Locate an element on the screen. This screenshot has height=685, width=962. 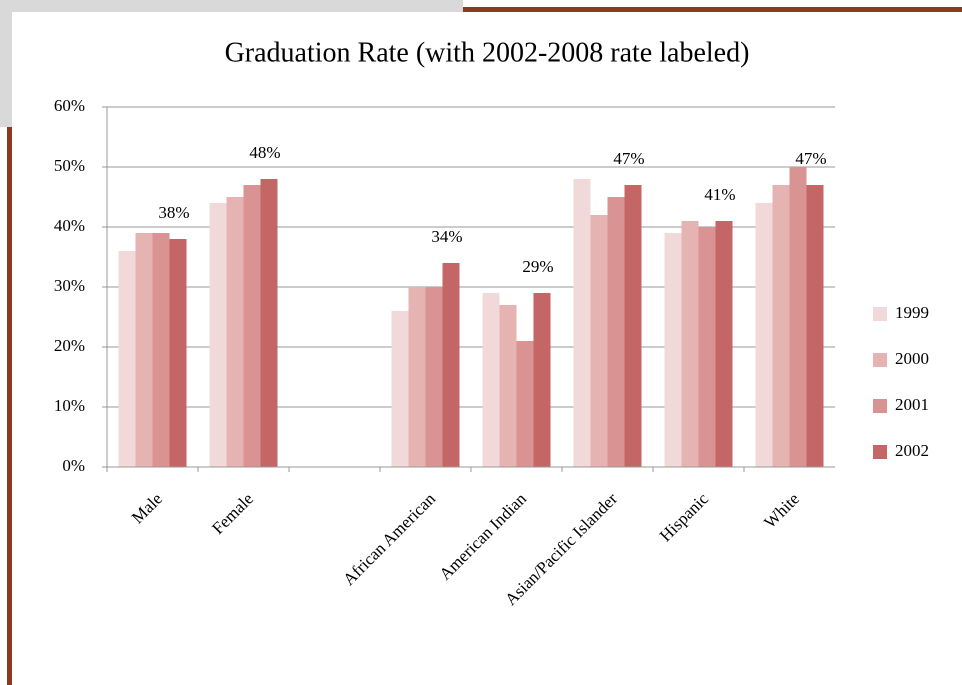
data-label: 48% is located at coordinates (264, 152).